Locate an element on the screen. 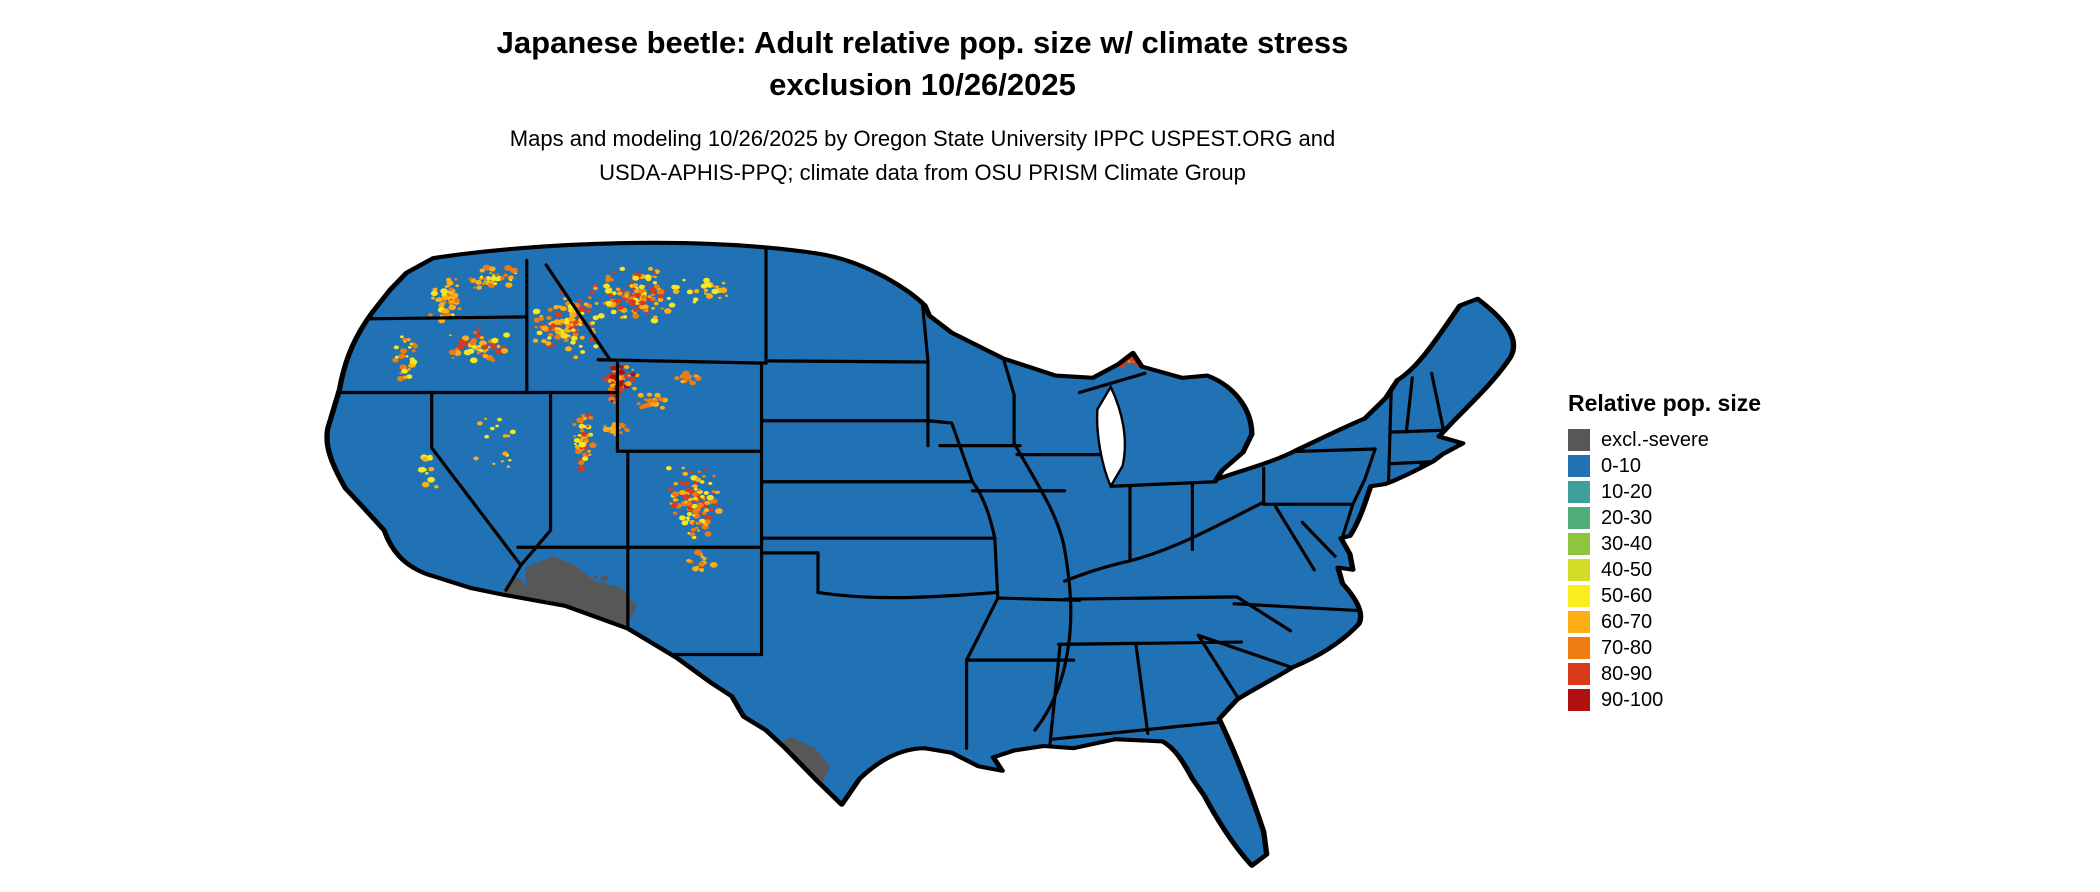 The width and height of the screenshot is (2100, 892). speckle-dot-ut-uinta is located at coordinates (614, 431).